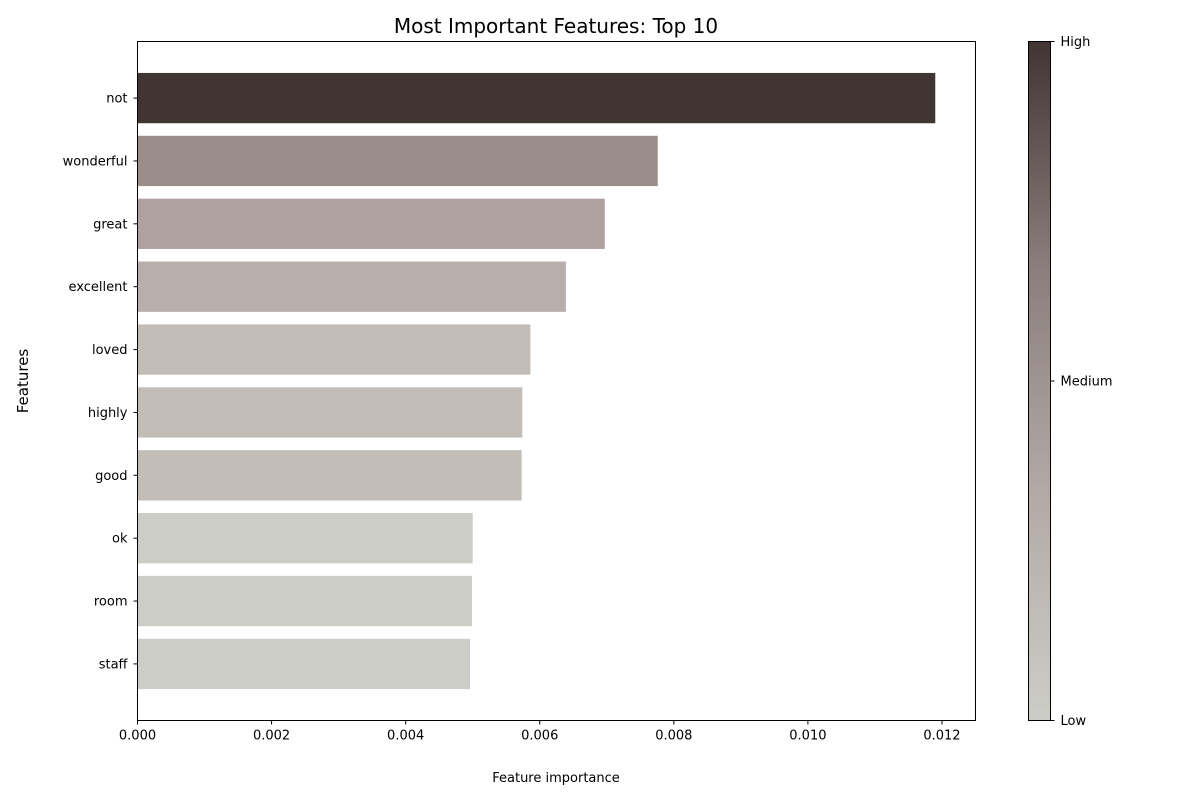 This screenshot has height=800, width=1200. I want to click on bar-not, so click(536, 98).